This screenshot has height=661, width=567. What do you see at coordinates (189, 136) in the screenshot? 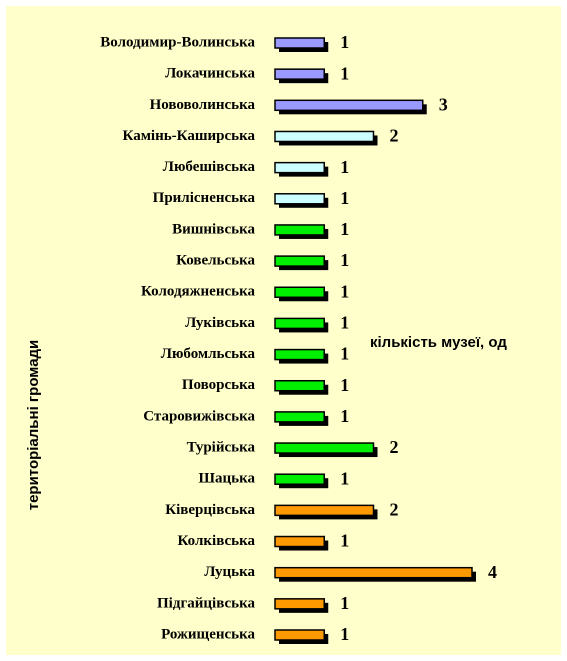
I see `category-label: Камінь-Каширська` at bounding box center [189, 136].